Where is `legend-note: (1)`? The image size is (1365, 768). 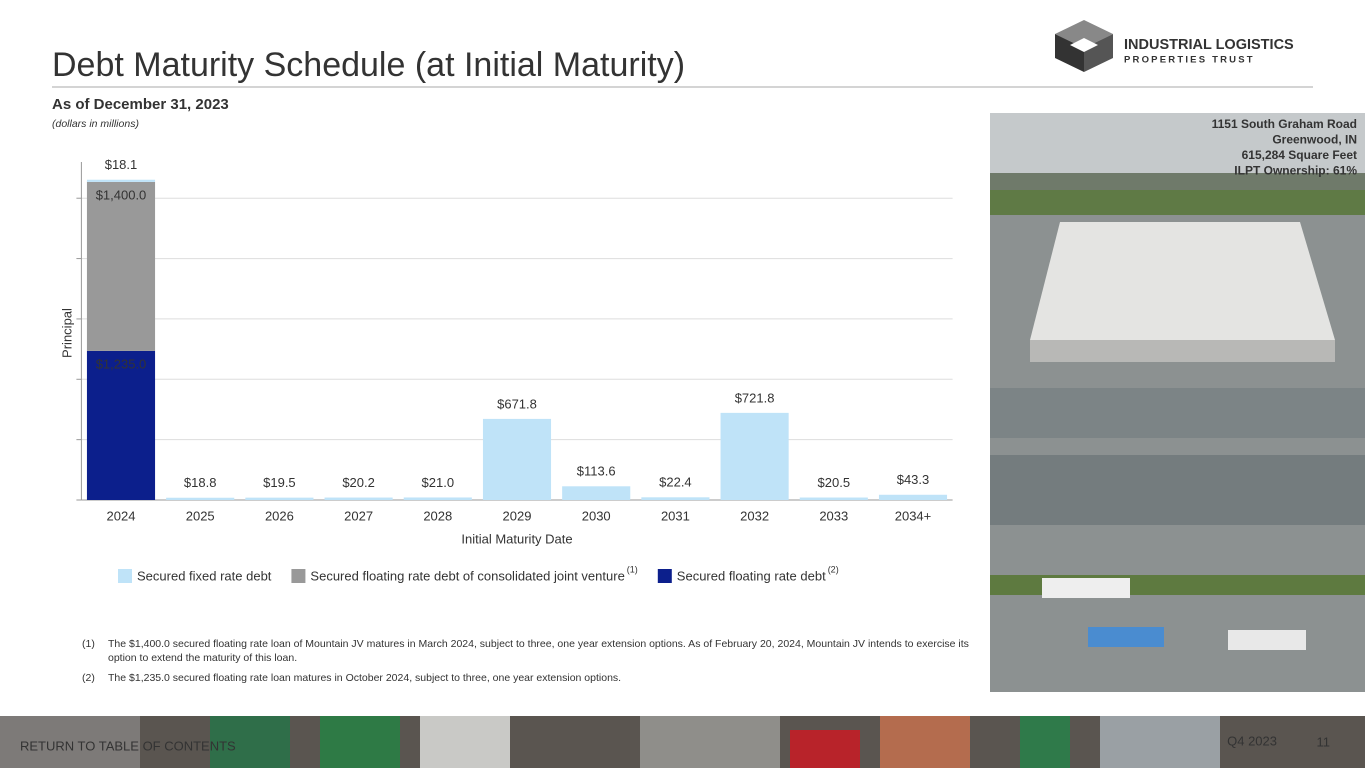
legend-note: (1) is located at coordinates (632, 569).